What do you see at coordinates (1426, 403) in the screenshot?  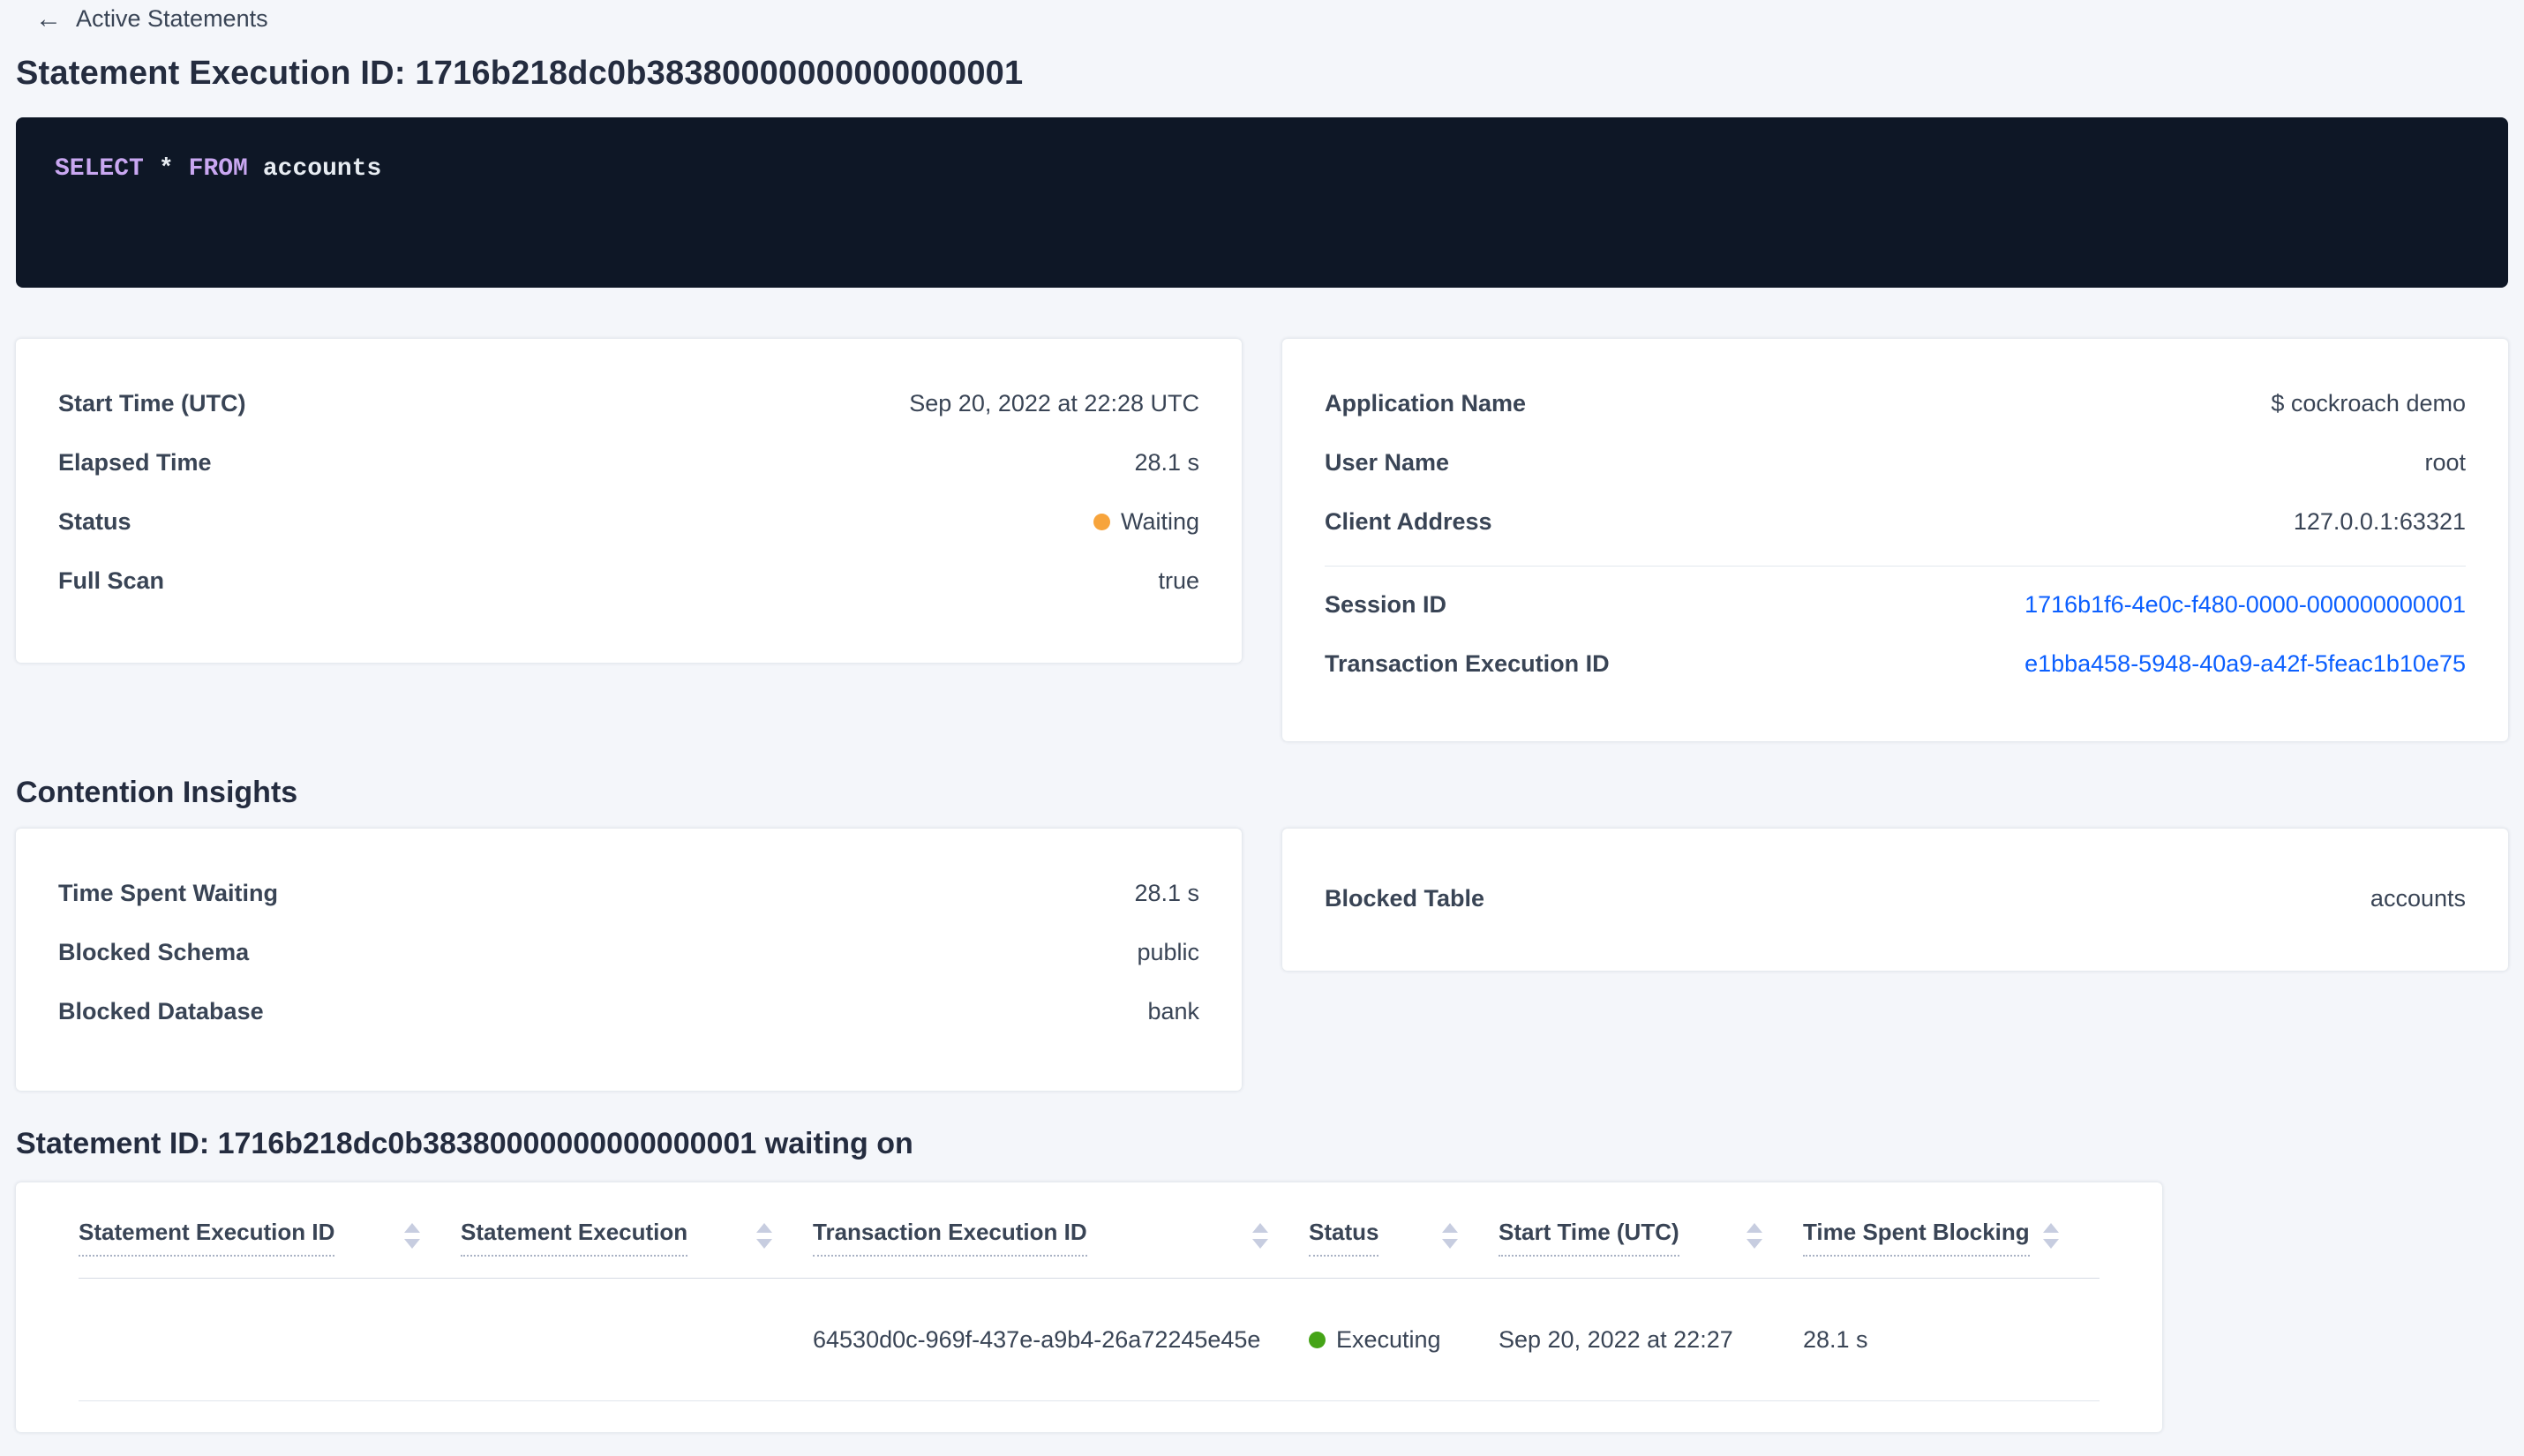 I see `application-name-label: Application Name` at bounding box center [1426, 403].